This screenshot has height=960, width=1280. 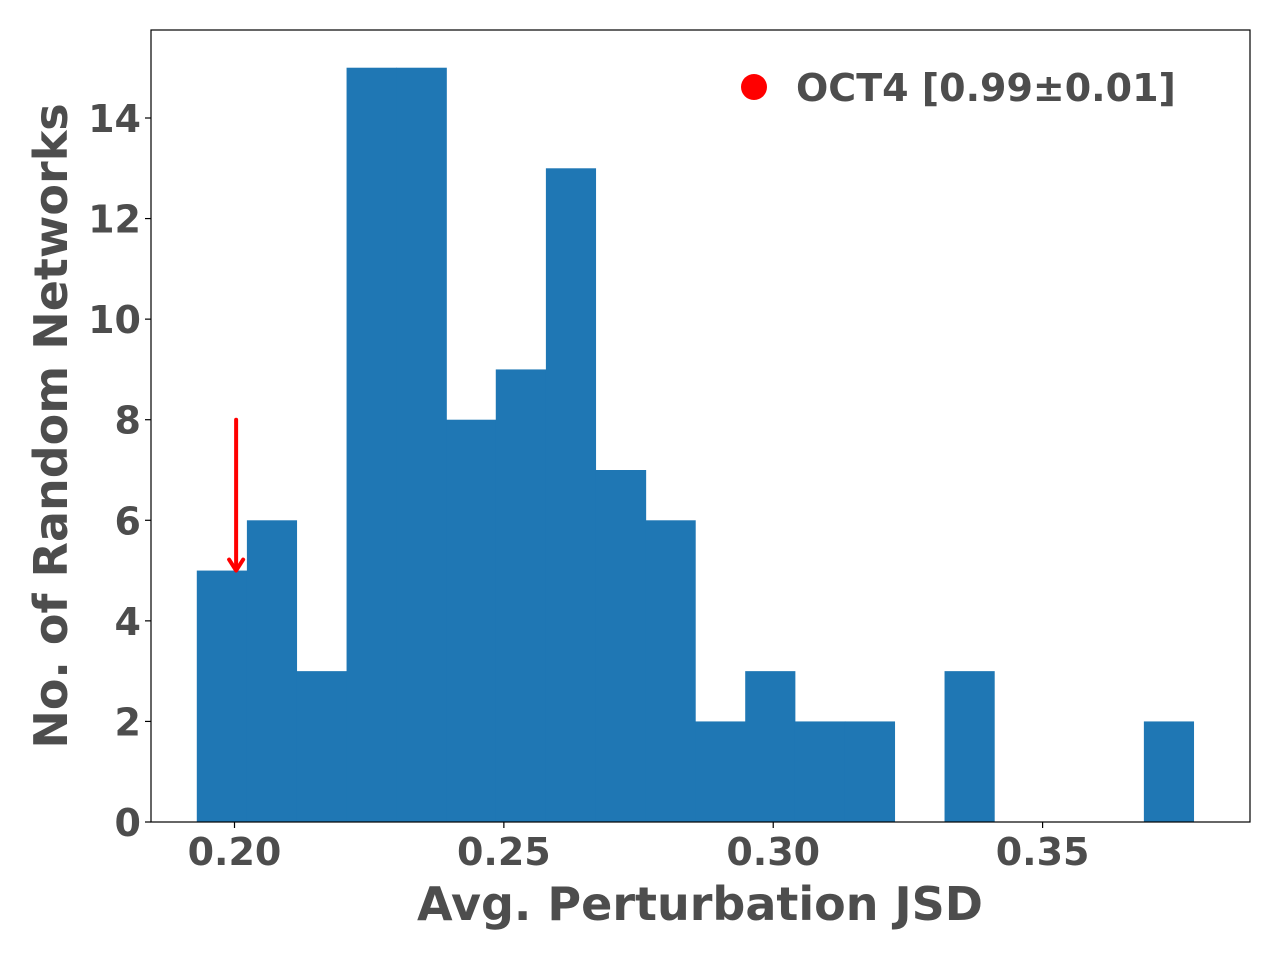 I want to click on y-tick-label: 4, so click(x=128, y=622).